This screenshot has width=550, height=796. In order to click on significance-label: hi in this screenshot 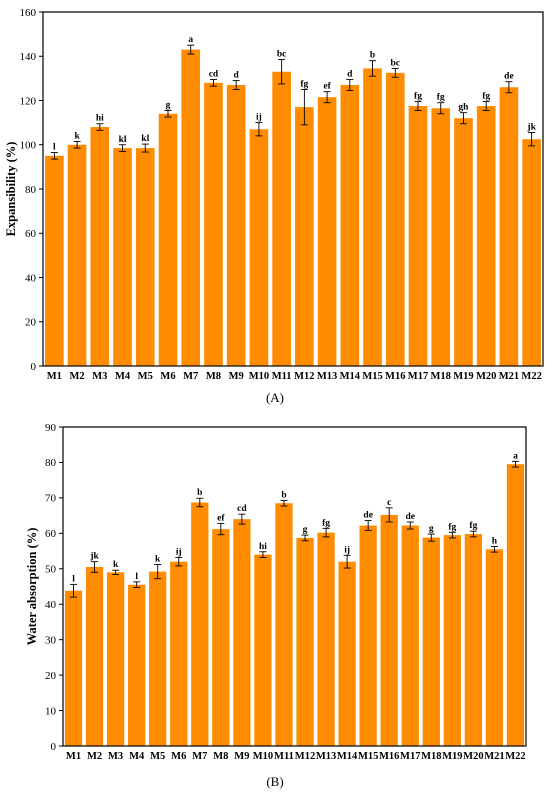, I will do `click(100, 119)`.